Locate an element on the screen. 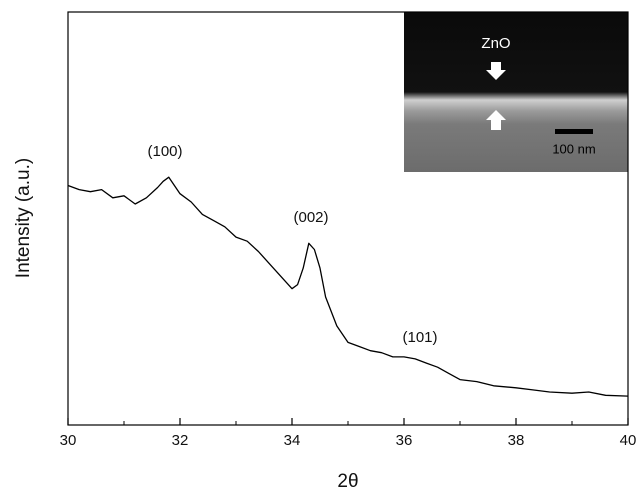 The image size is (641, 493). peak-annotation: (100) is located at coordinates (164, 151).